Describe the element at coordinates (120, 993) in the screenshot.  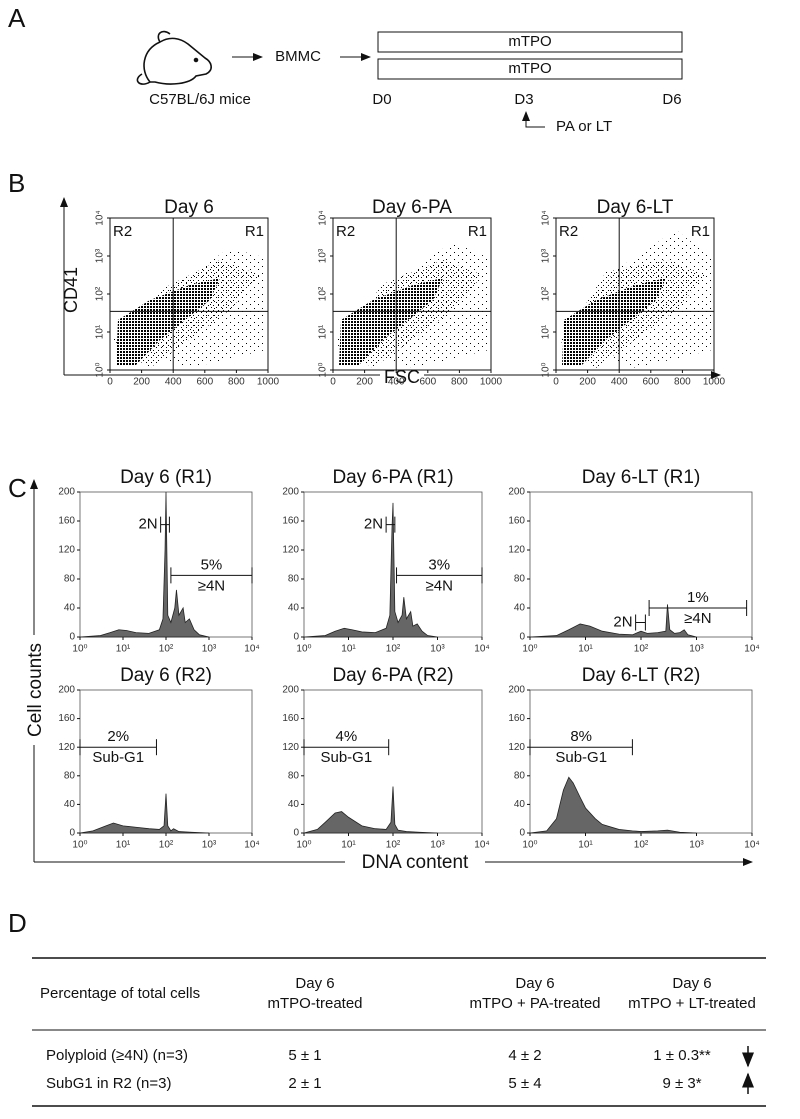
I see `table-header: Percentage of total cells` at that location.